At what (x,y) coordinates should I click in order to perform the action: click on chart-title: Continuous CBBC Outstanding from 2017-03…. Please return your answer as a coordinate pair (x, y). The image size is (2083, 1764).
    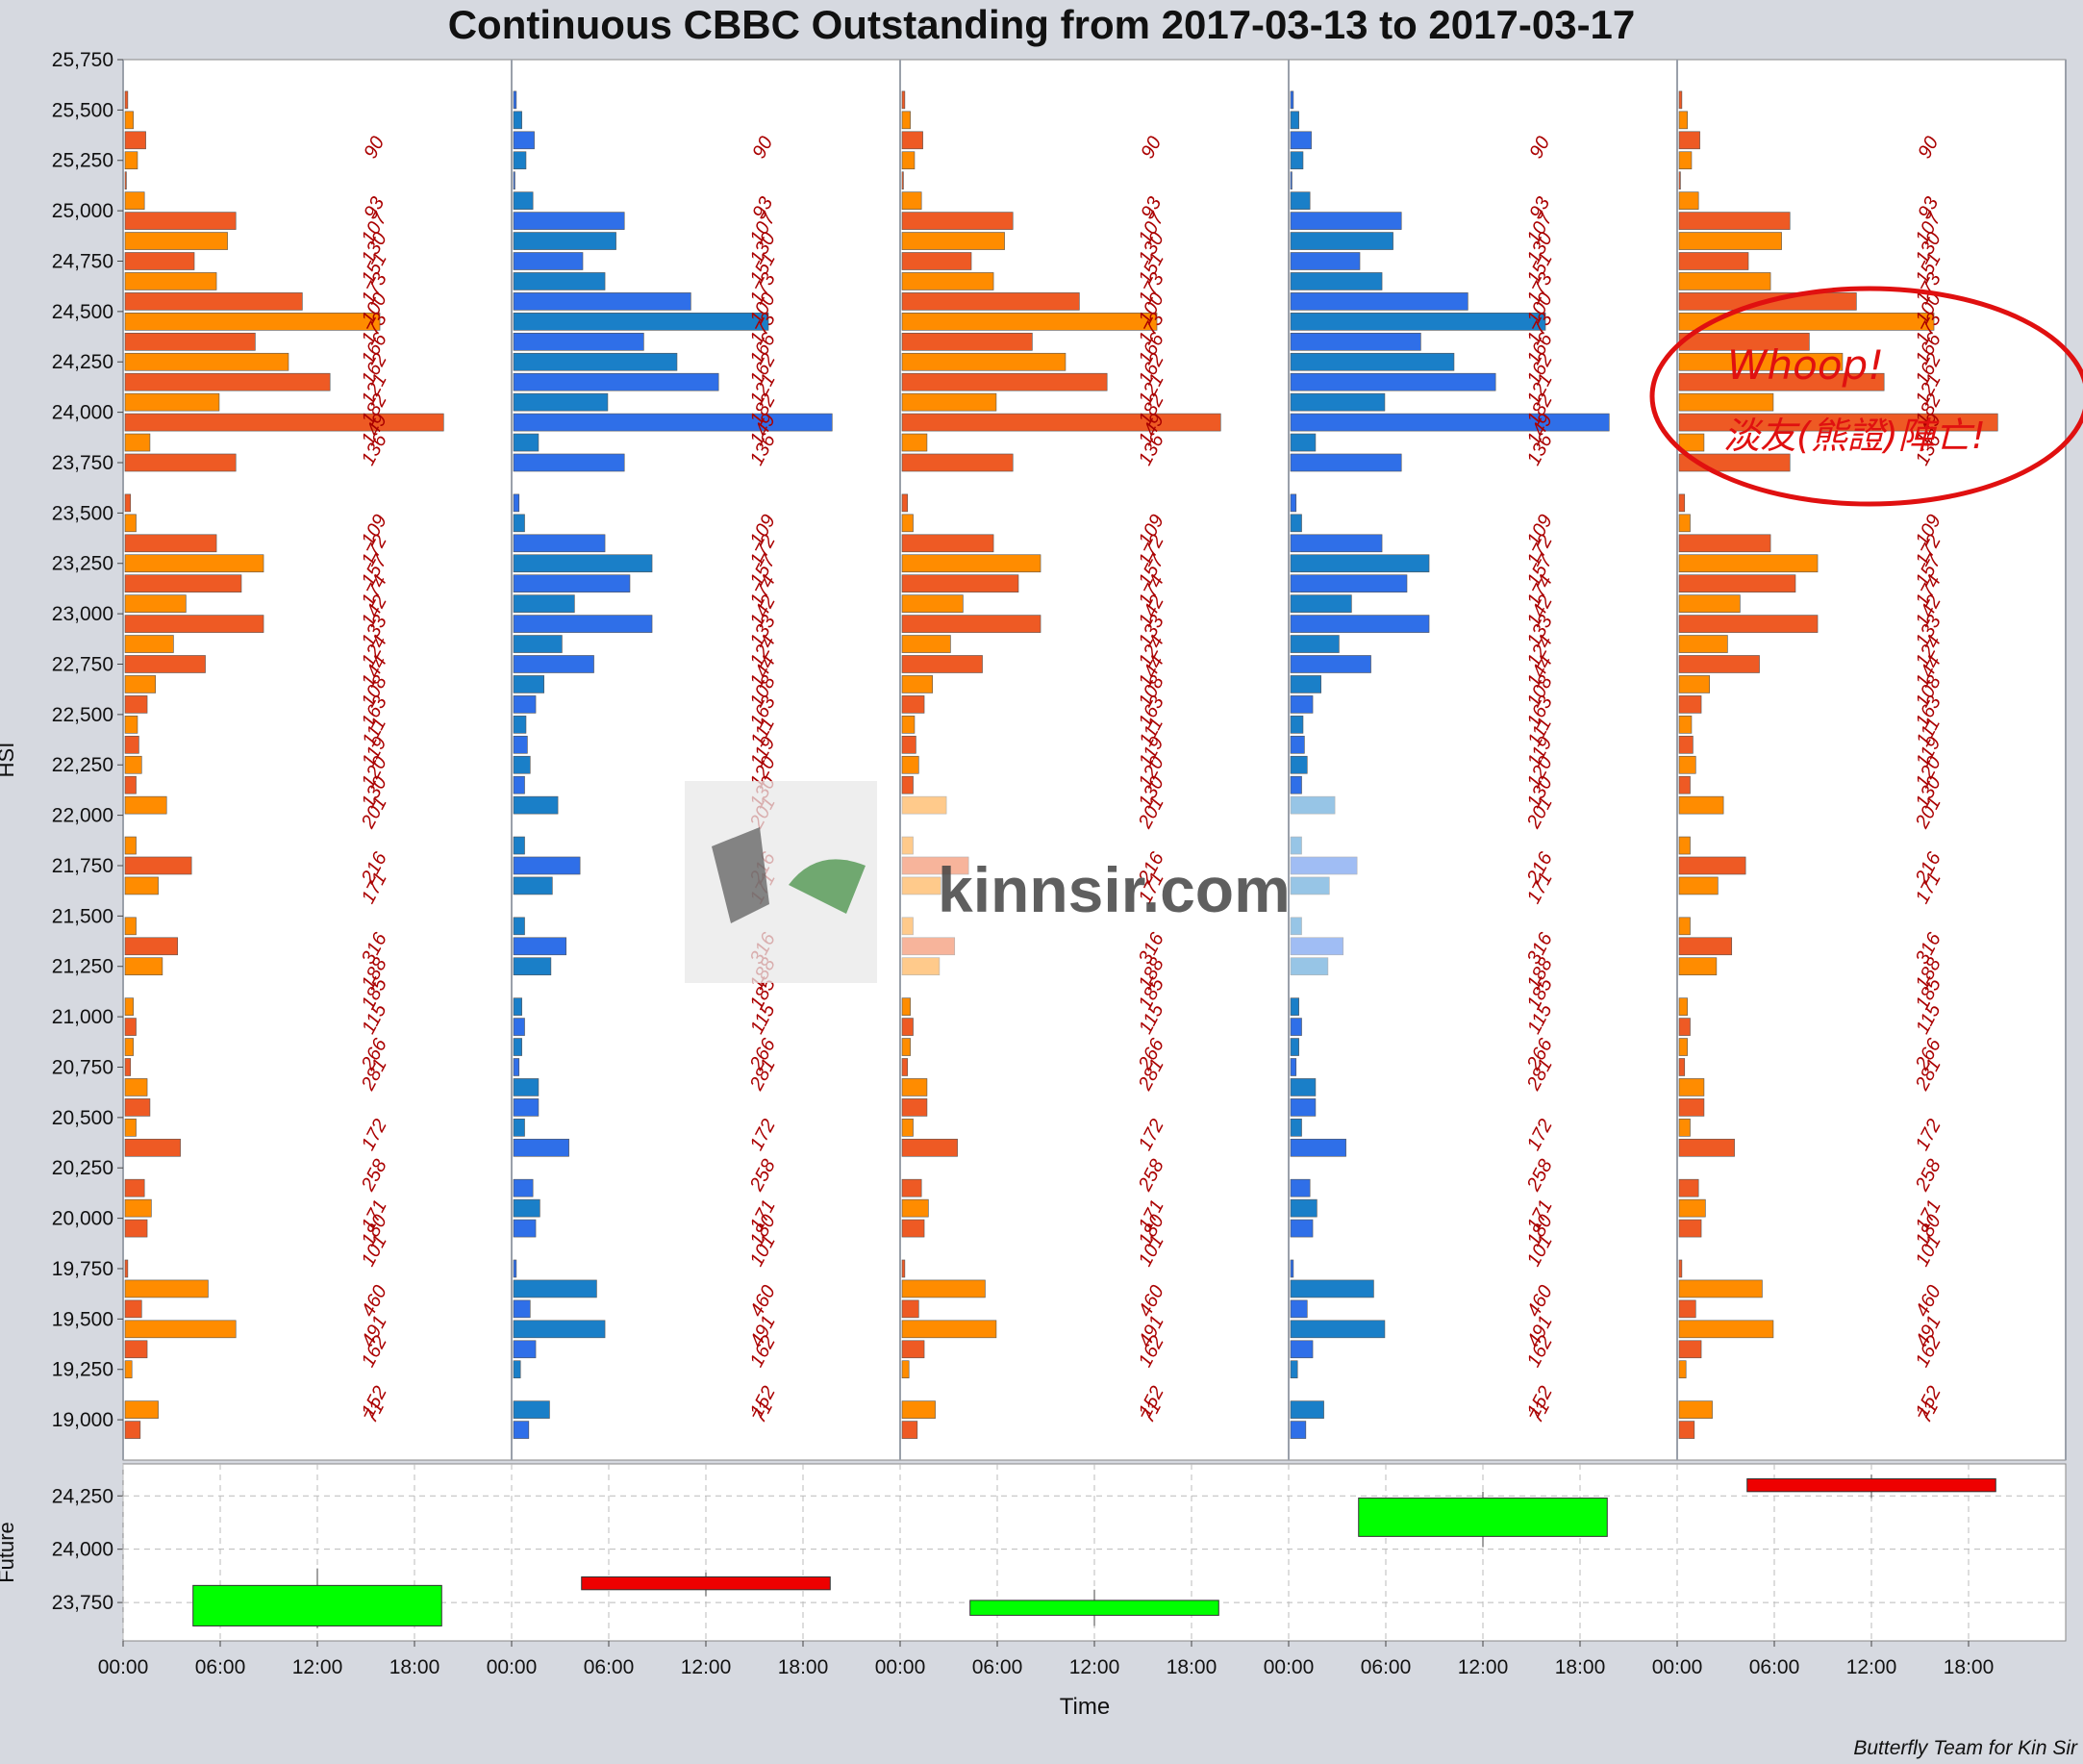
    Looking at the image, I should click on (1041, 25).